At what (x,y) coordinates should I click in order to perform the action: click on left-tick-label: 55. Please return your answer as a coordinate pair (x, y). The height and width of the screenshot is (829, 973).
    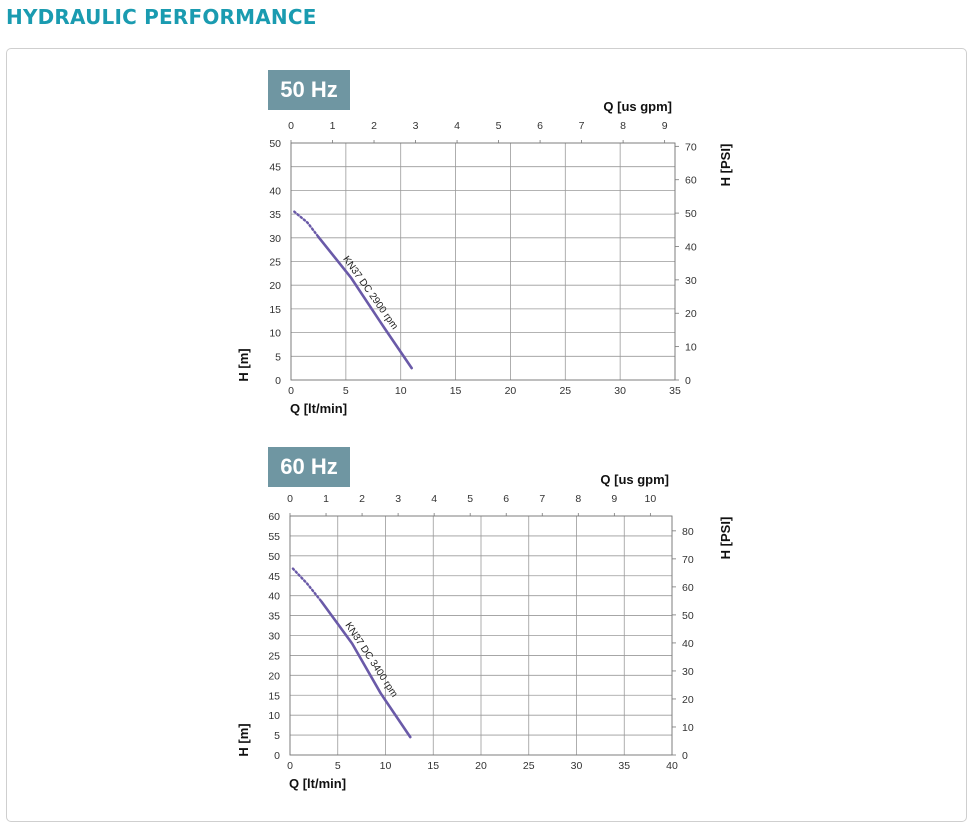
    Looking at the image, I should click on (274, 537).